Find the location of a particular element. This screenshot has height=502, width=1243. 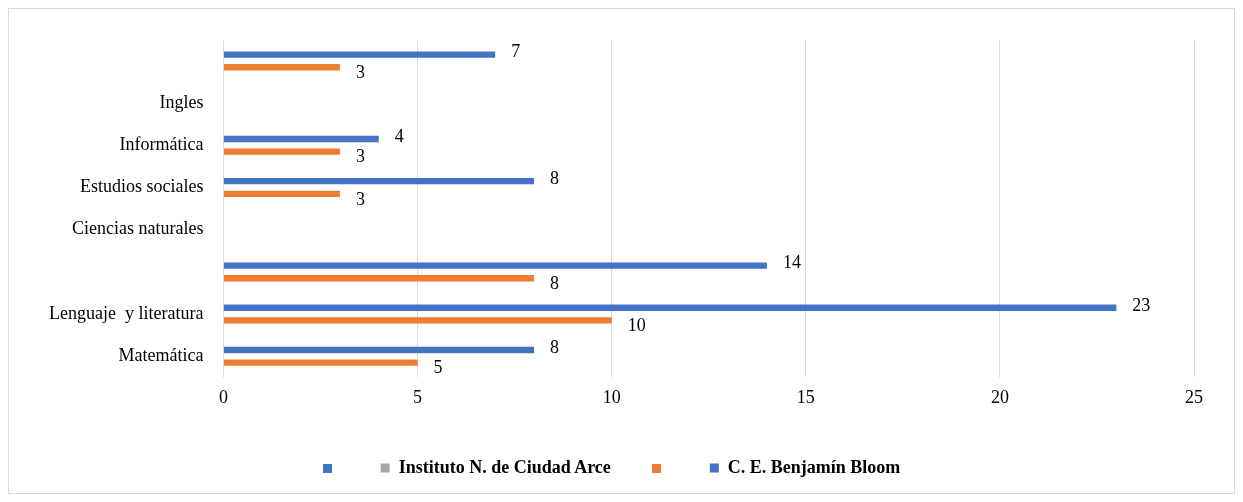

y-tick-label: Ciencias naturales is located at coordinates (137, 228).